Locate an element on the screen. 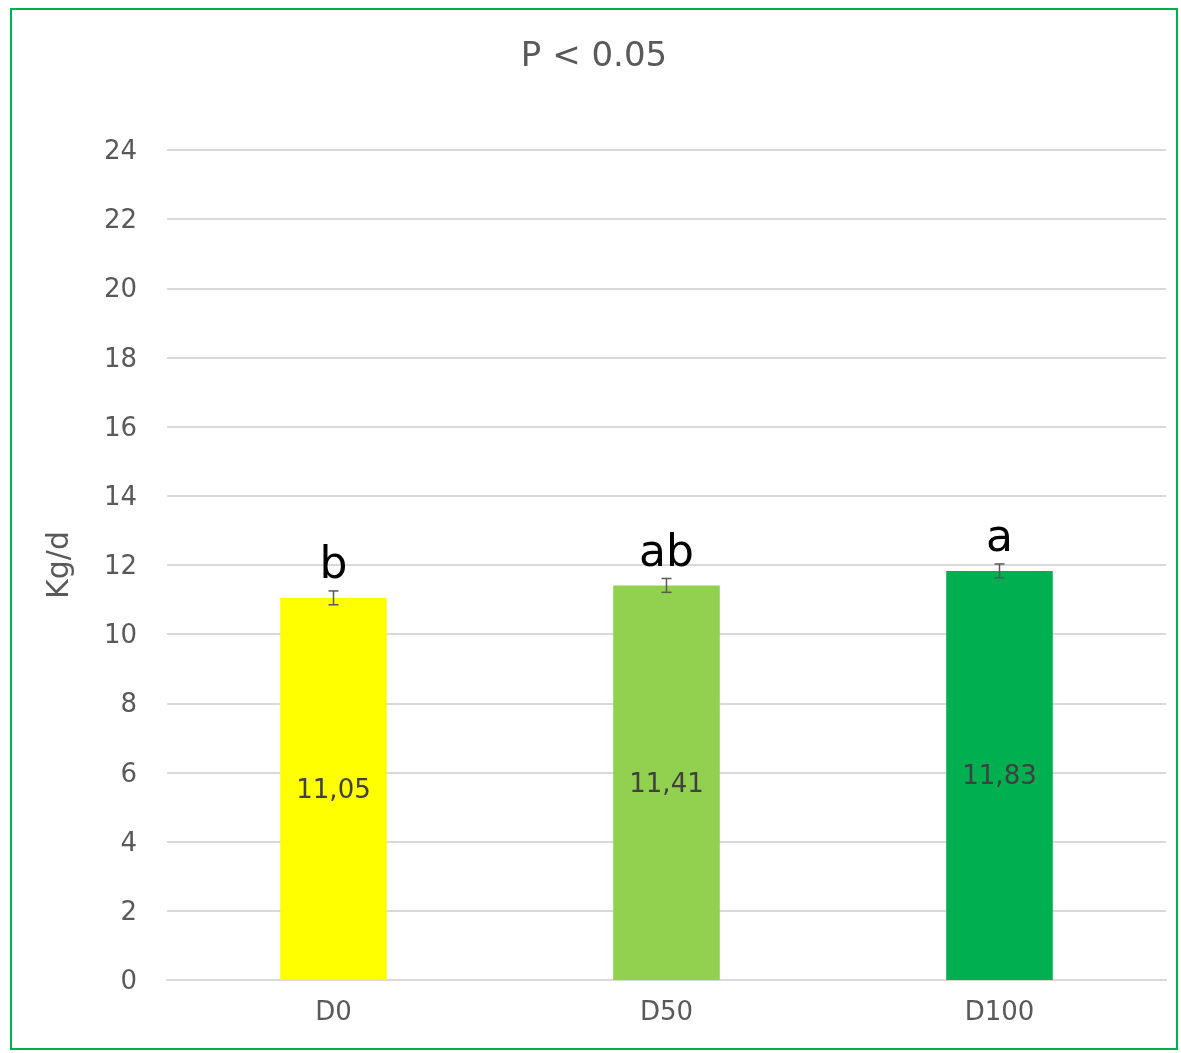  x-tick-label: D0 is located at coordinates (333, 1011).